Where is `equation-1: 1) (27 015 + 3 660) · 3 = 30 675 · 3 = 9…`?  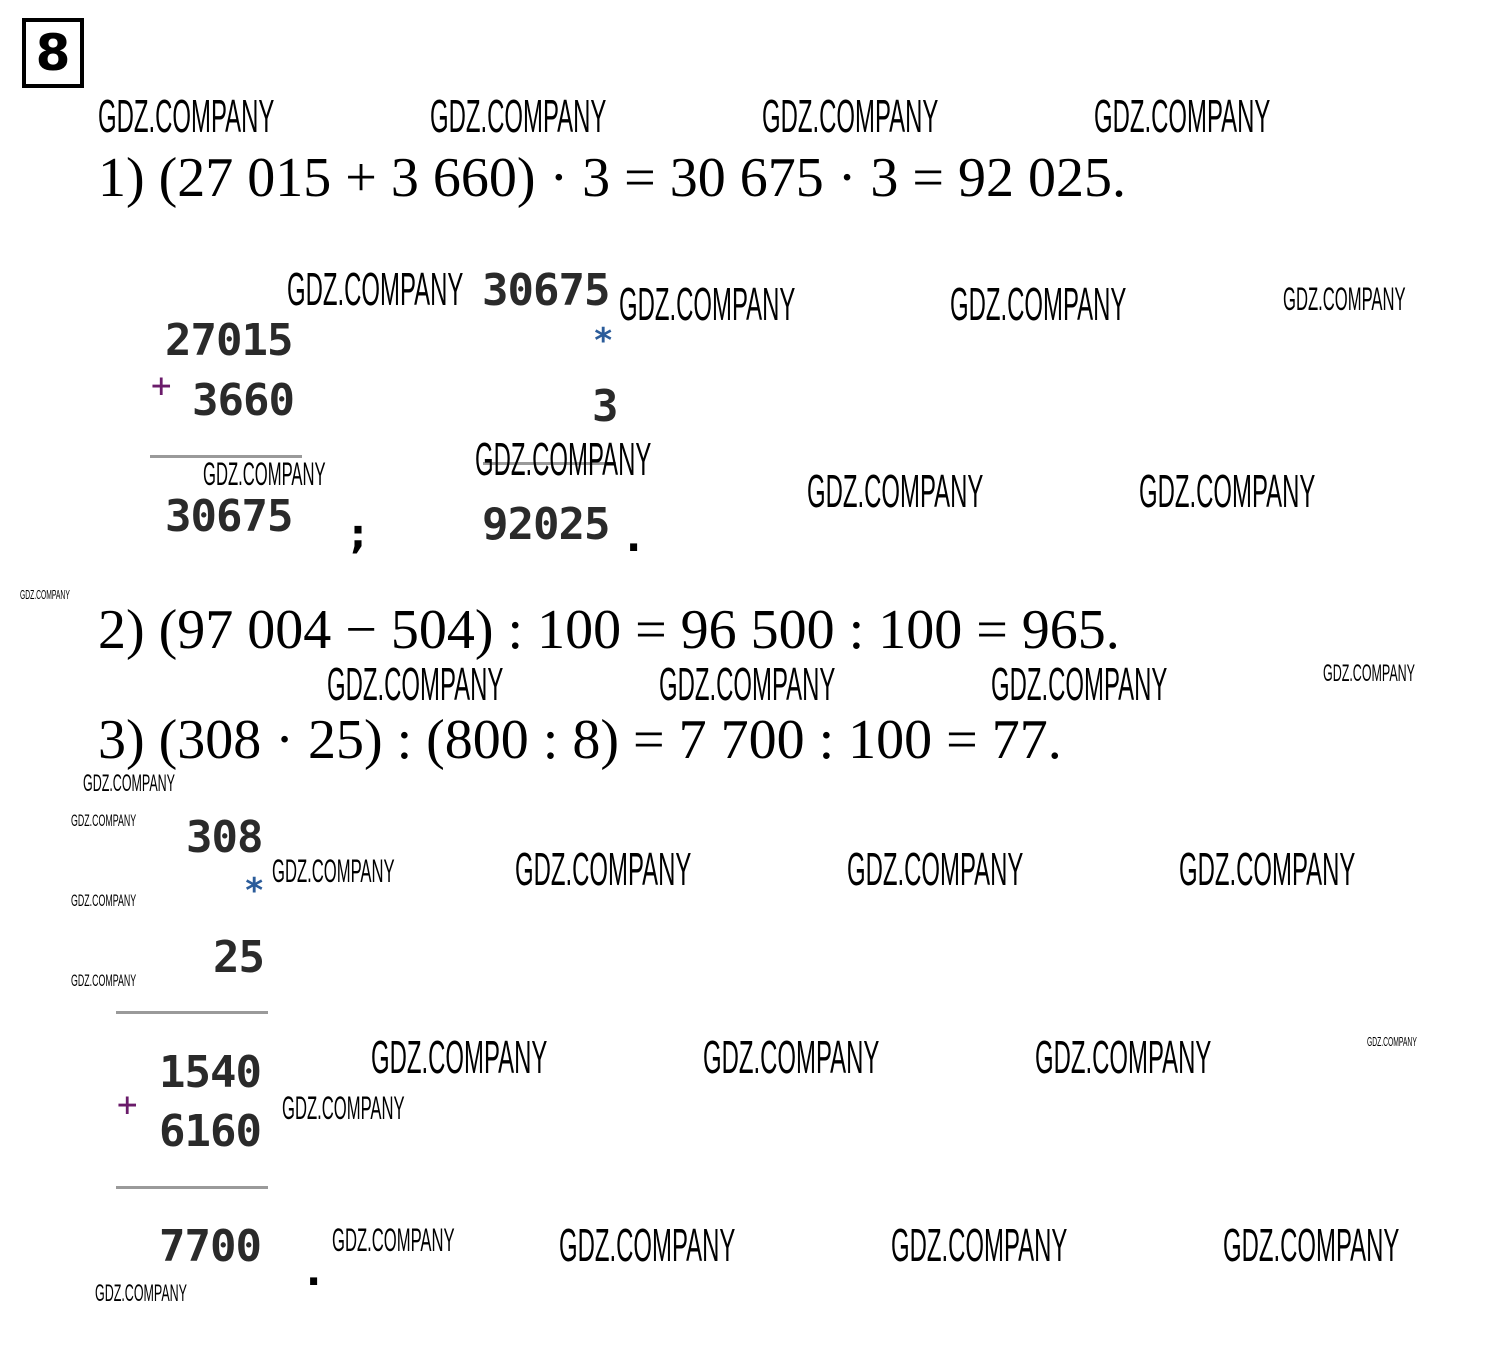 equation-1: 1) (27 015 + 3 660) · 3 = 30 675 · 3 = 9… is located at coordinates (612, 178).